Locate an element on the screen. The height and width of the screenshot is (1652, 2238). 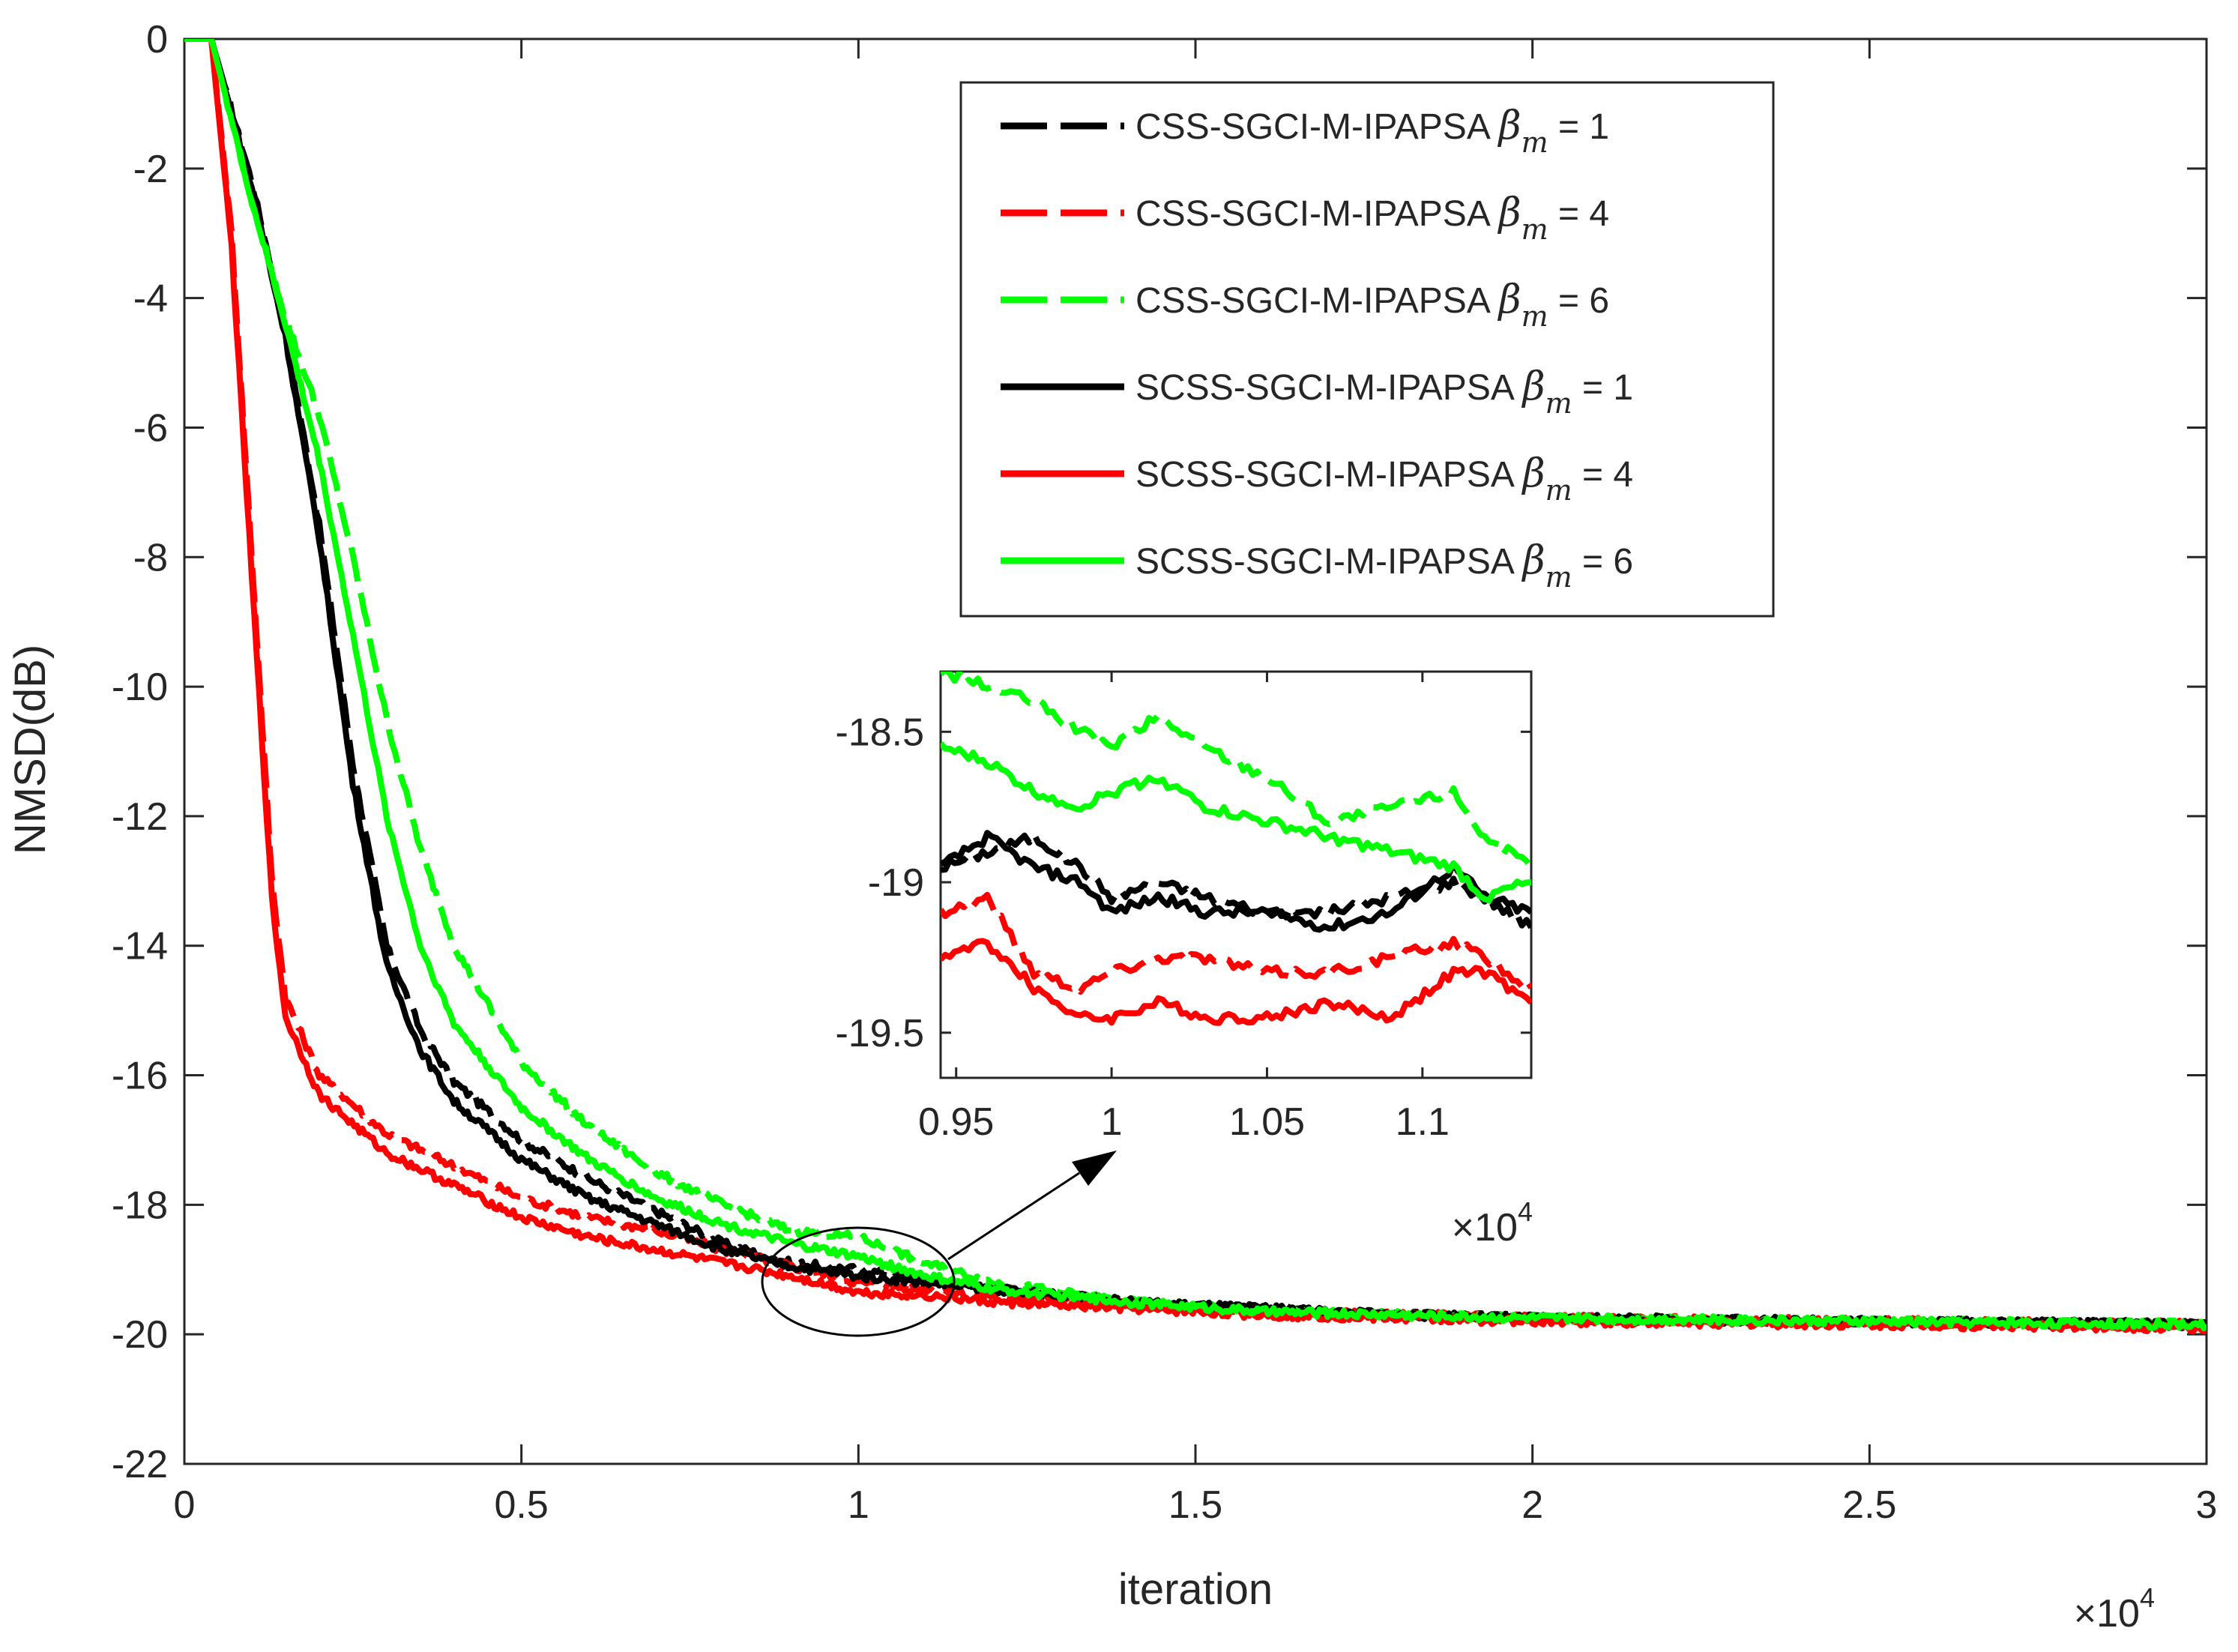
x-axis-title: iteration is located at coordinates (1195, 1589).